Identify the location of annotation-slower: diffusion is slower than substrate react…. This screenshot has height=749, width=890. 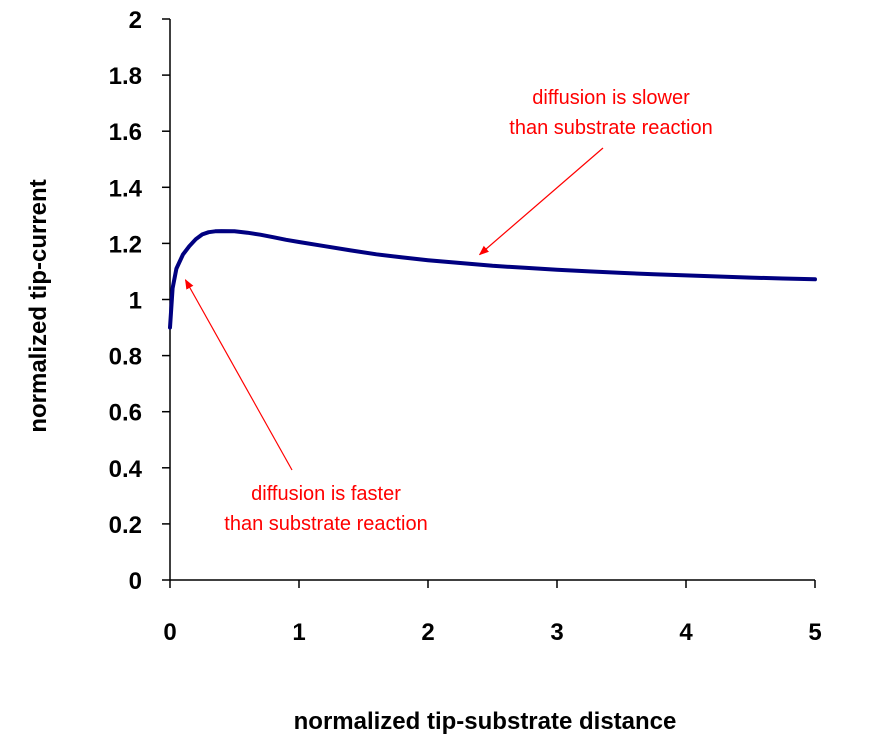
(595, 171).